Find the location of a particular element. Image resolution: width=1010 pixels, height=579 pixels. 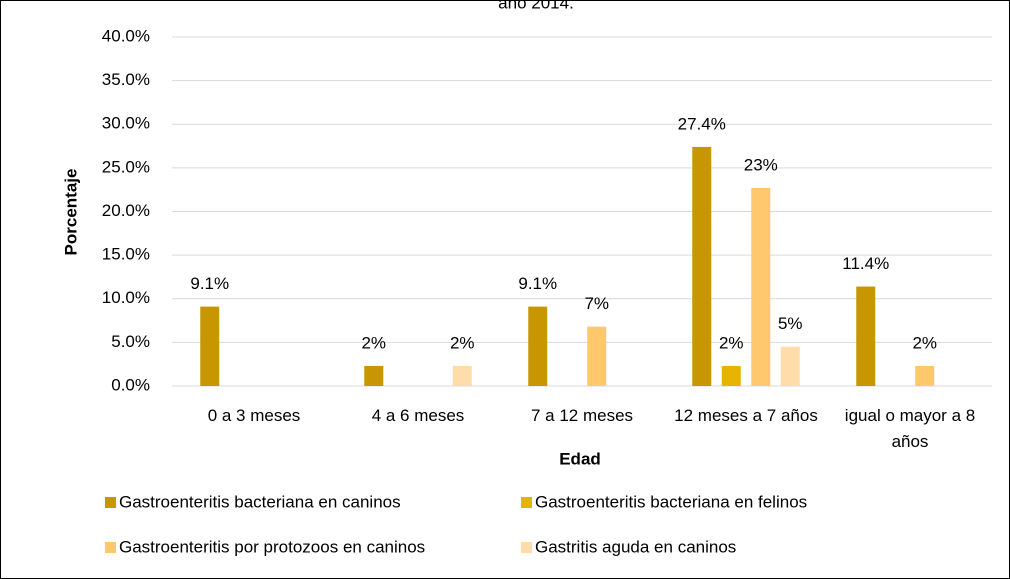

data-label: 11.4% is located at coordinates (865, 263).